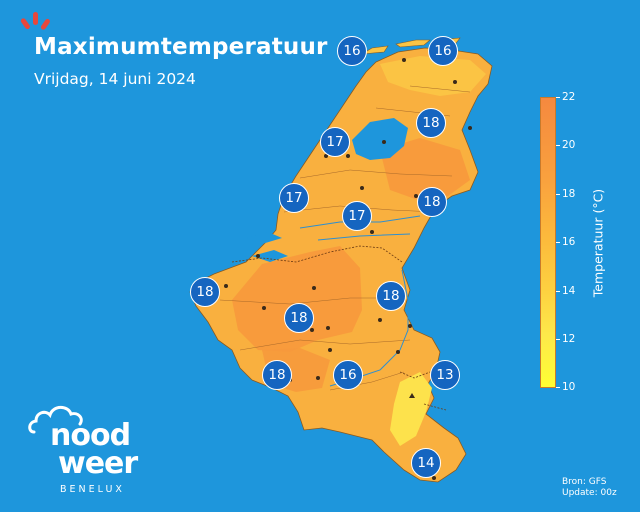 This screenshot has width=640, height=512. What do you see at coordinates (55, 419) in the screenshot?
I see `cloud-icon` at bounding box center [55, 419].